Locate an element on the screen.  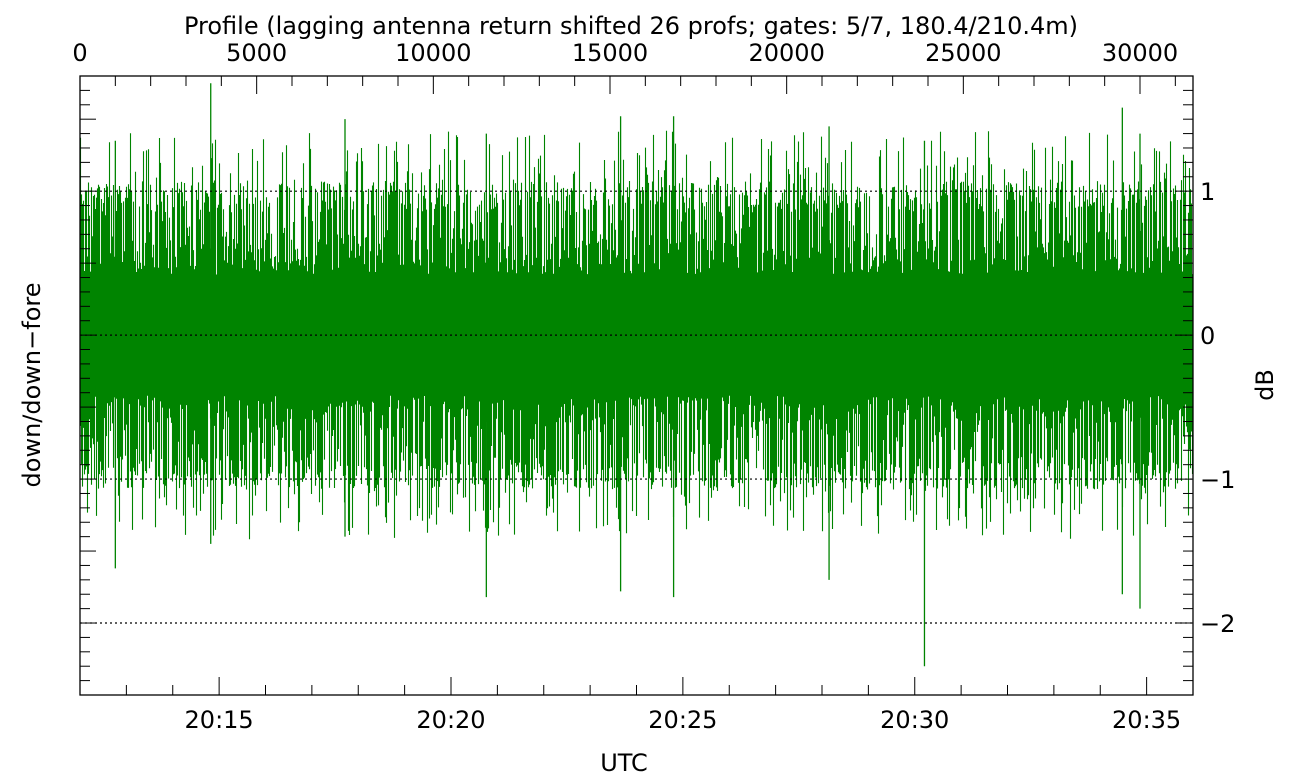
right-tick-label: 0 is located at coordinates (1207, 336).